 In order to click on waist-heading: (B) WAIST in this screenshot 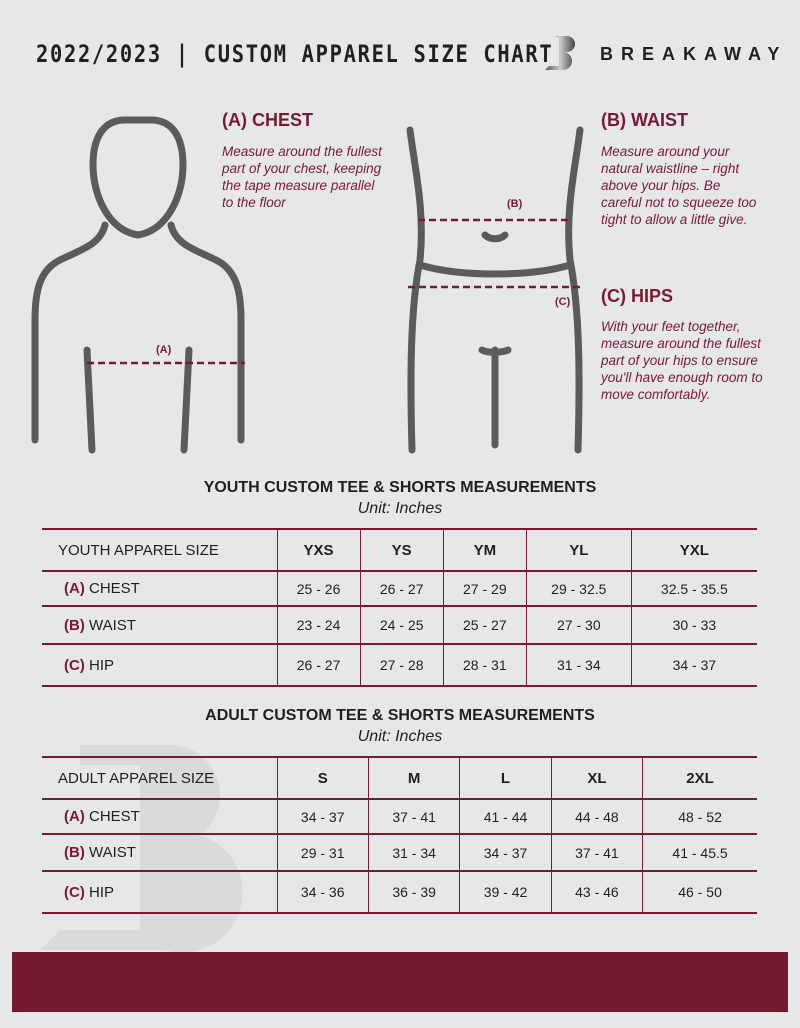, I will do `click(644, 120)`.